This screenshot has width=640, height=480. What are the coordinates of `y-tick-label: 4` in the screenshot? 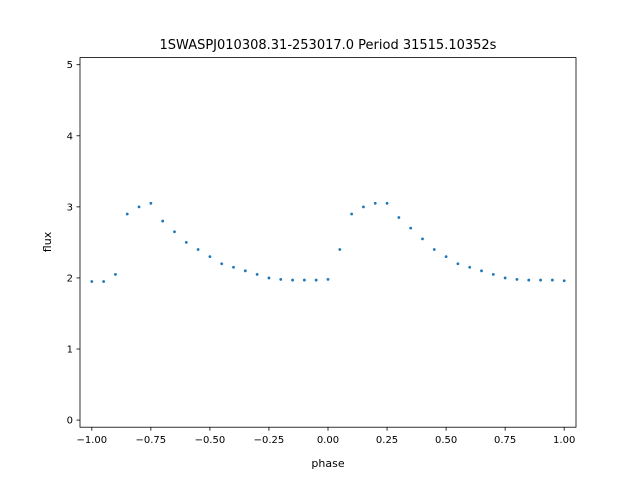 It's located at (70, 136).